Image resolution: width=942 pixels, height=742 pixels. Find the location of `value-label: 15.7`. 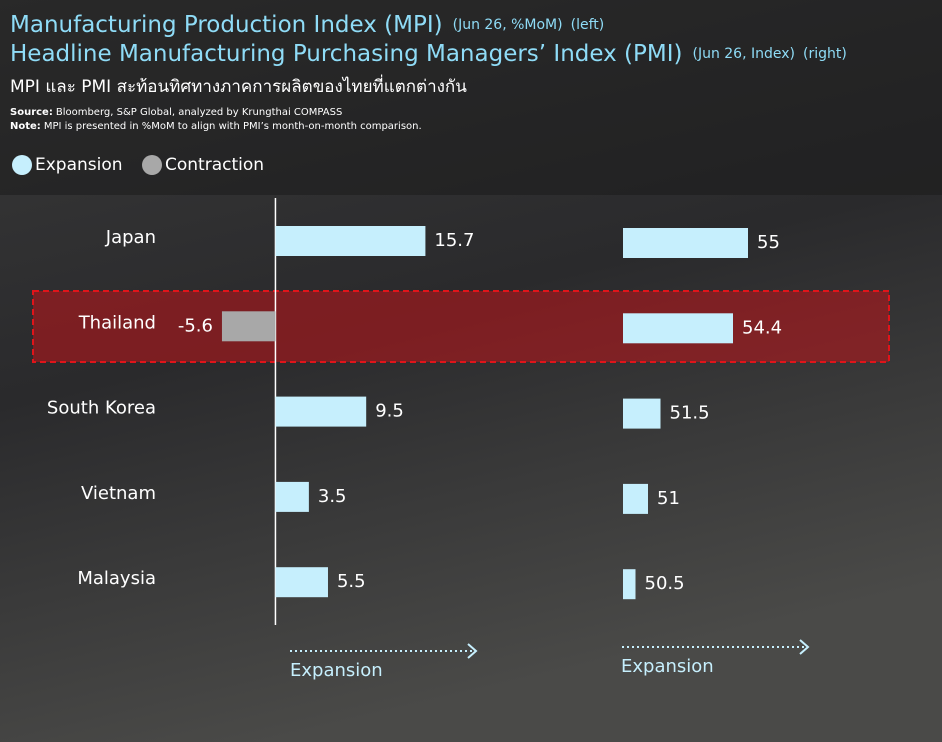

value-label: 15.7 is located at coordinates (454, 240).